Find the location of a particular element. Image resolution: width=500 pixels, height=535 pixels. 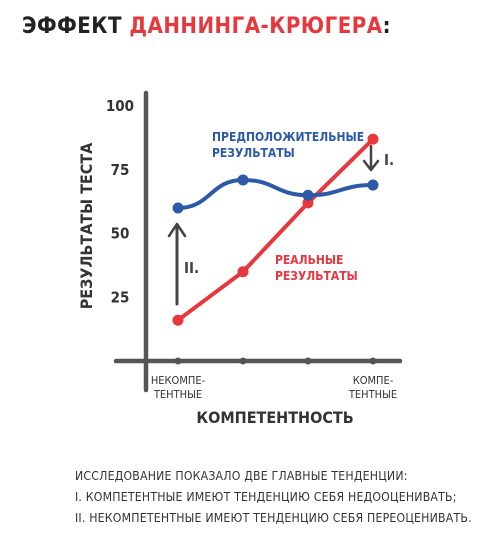

series-expected-label: РЕЗУЛЬТАТЫ is located at coordinates (253, 153).